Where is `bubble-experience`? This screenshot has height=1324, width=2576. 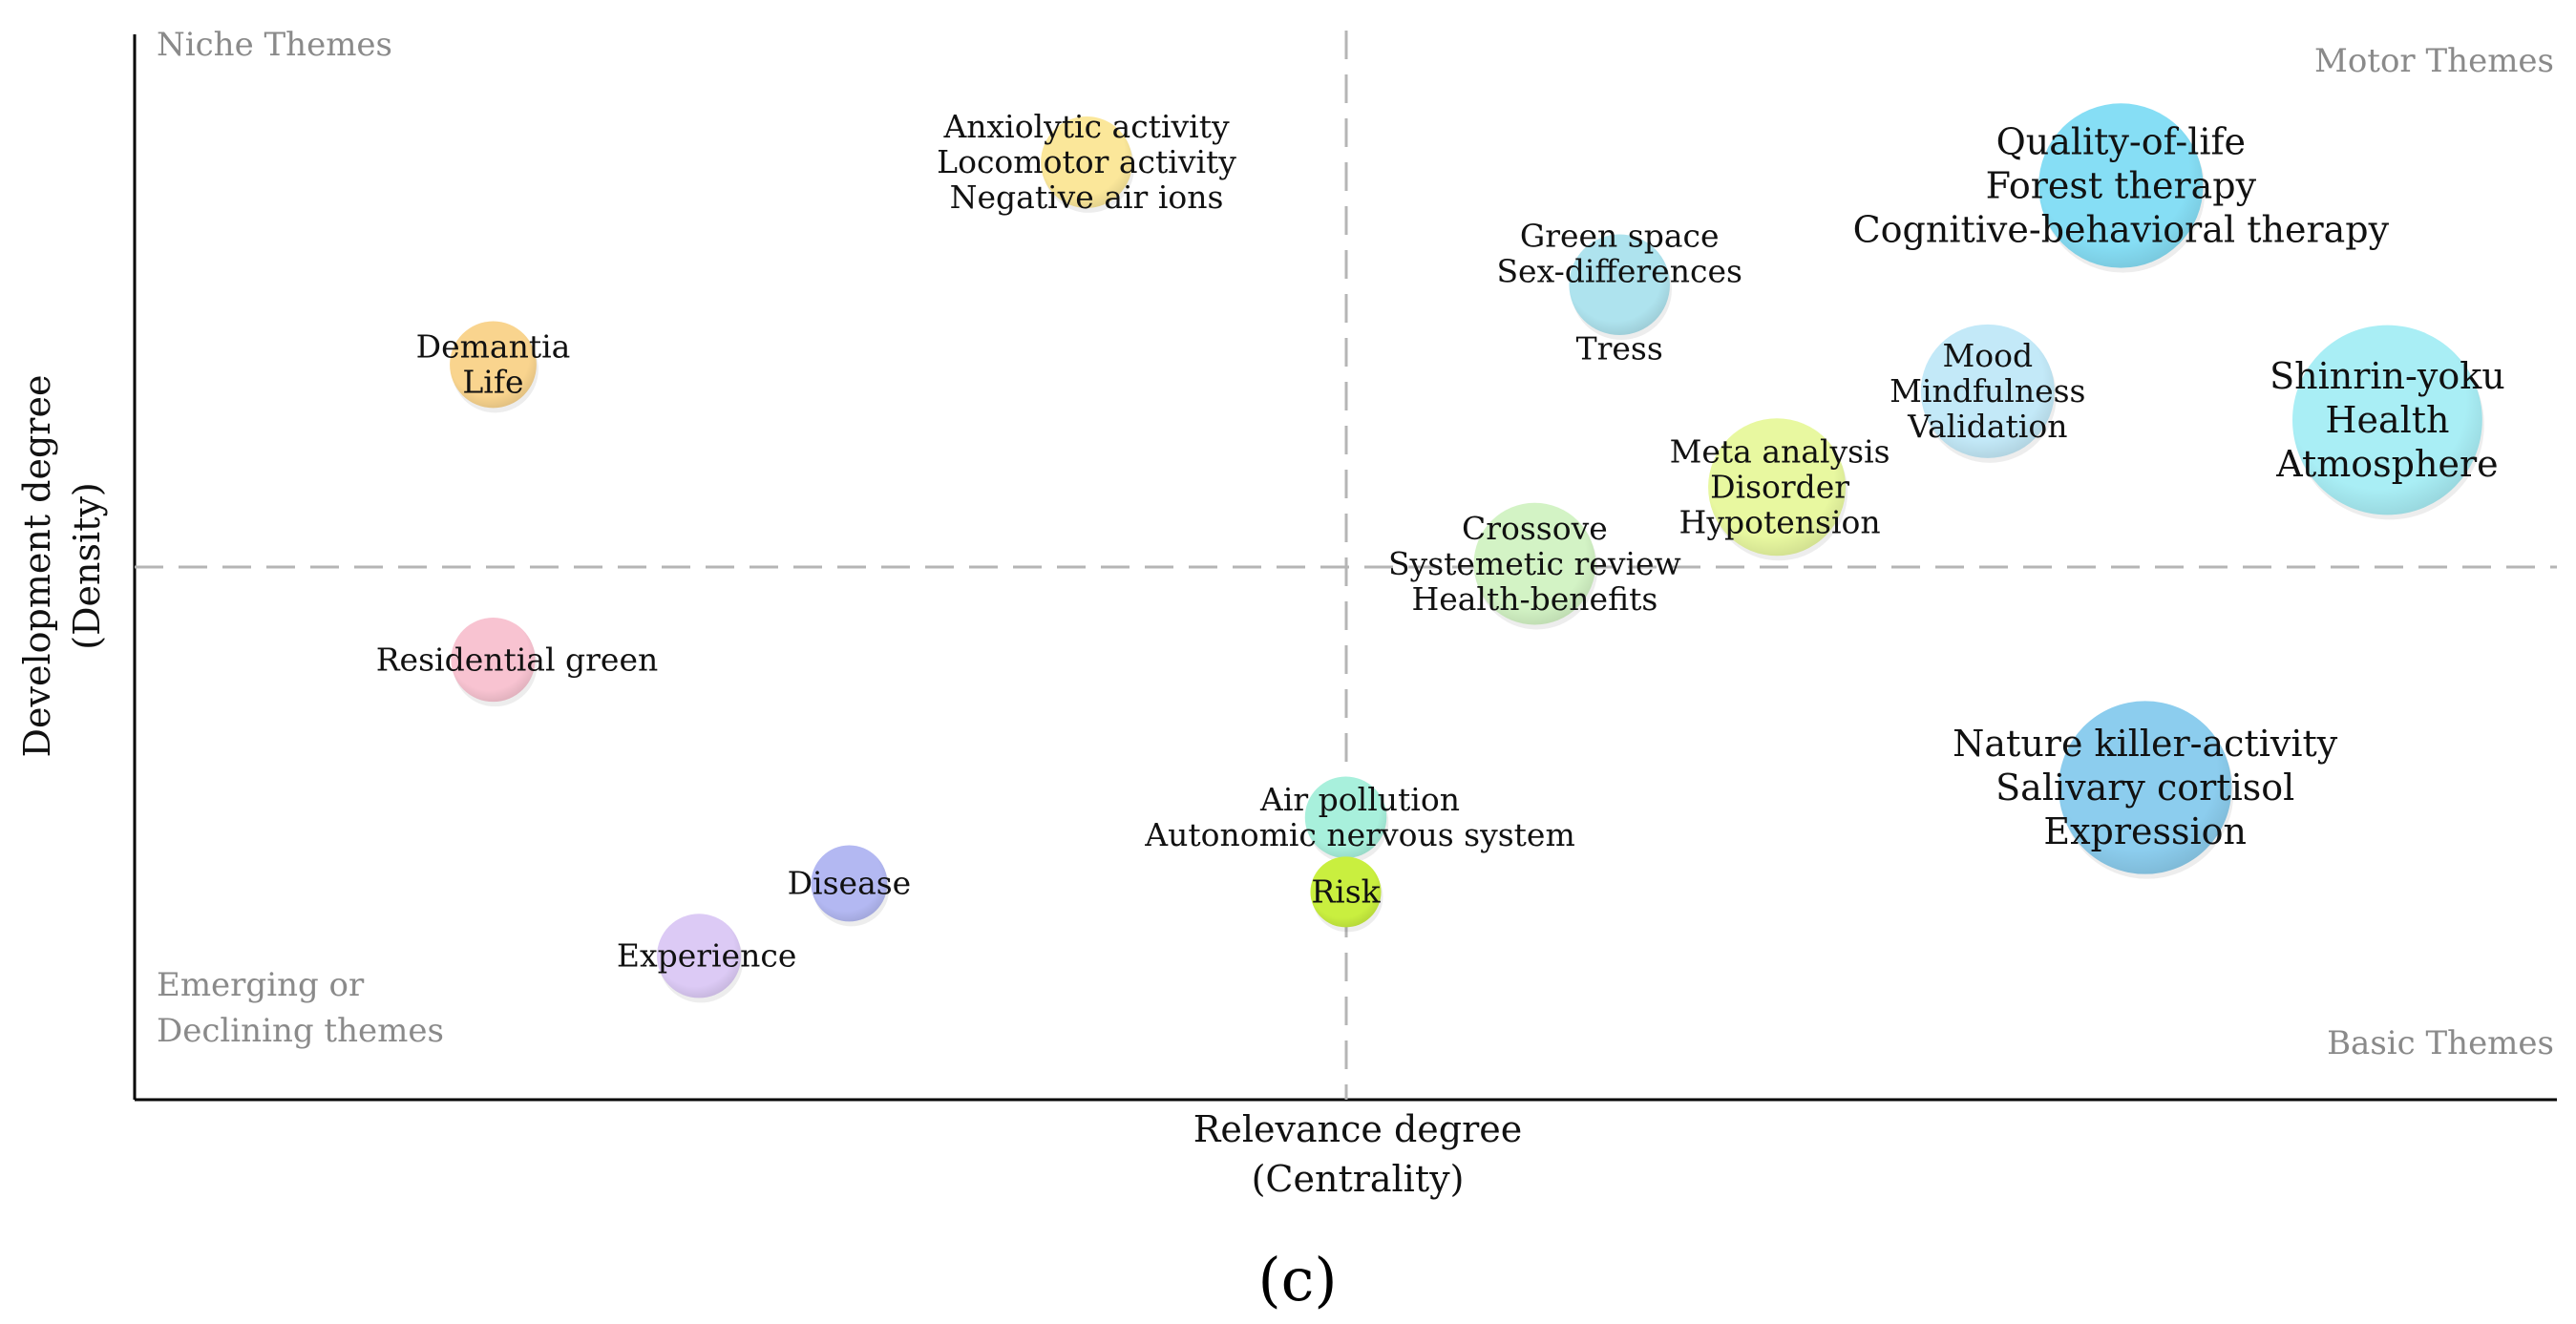 bubble-experience is located at coordinates (699, 956).